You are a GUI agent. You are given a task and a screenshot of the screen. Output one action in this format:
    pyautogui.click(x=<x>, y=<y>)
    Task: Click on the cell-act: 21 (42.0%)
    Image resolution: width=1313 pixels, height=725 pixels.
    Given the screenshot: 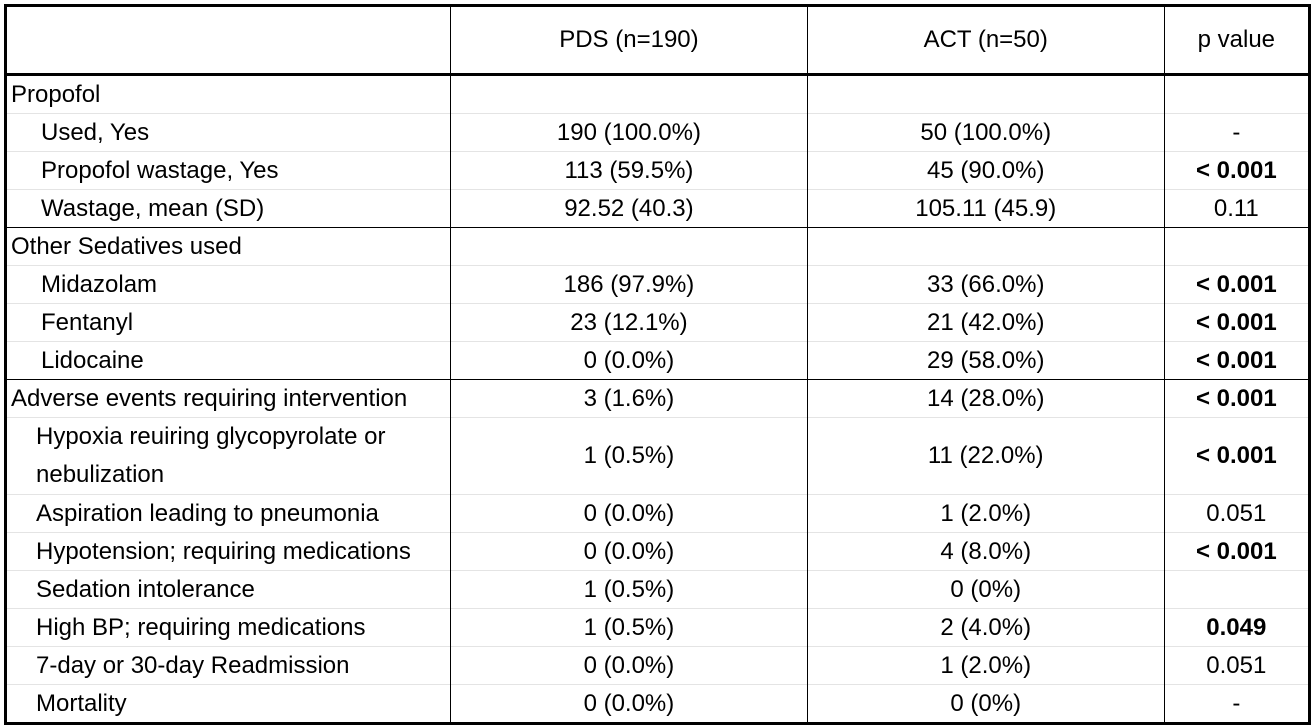 What is the action you would take?
    pyautogui.click(x=985, y=322)
    